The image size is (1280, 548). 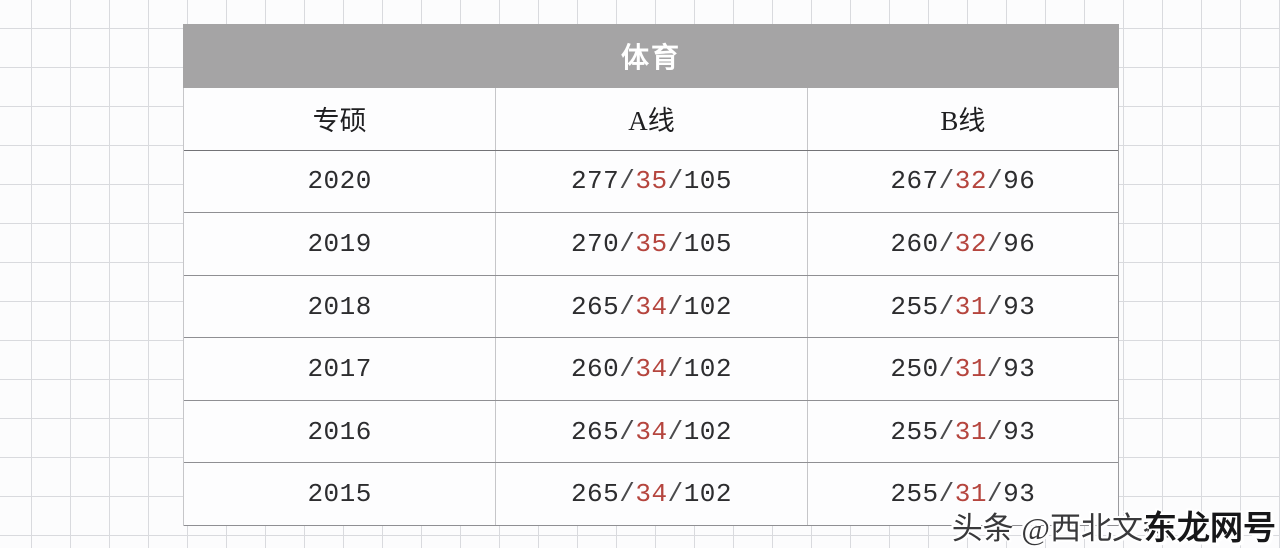 I want to click on table-row: 2019 270/35/105 260/32/96, so click(x=651, y=244).